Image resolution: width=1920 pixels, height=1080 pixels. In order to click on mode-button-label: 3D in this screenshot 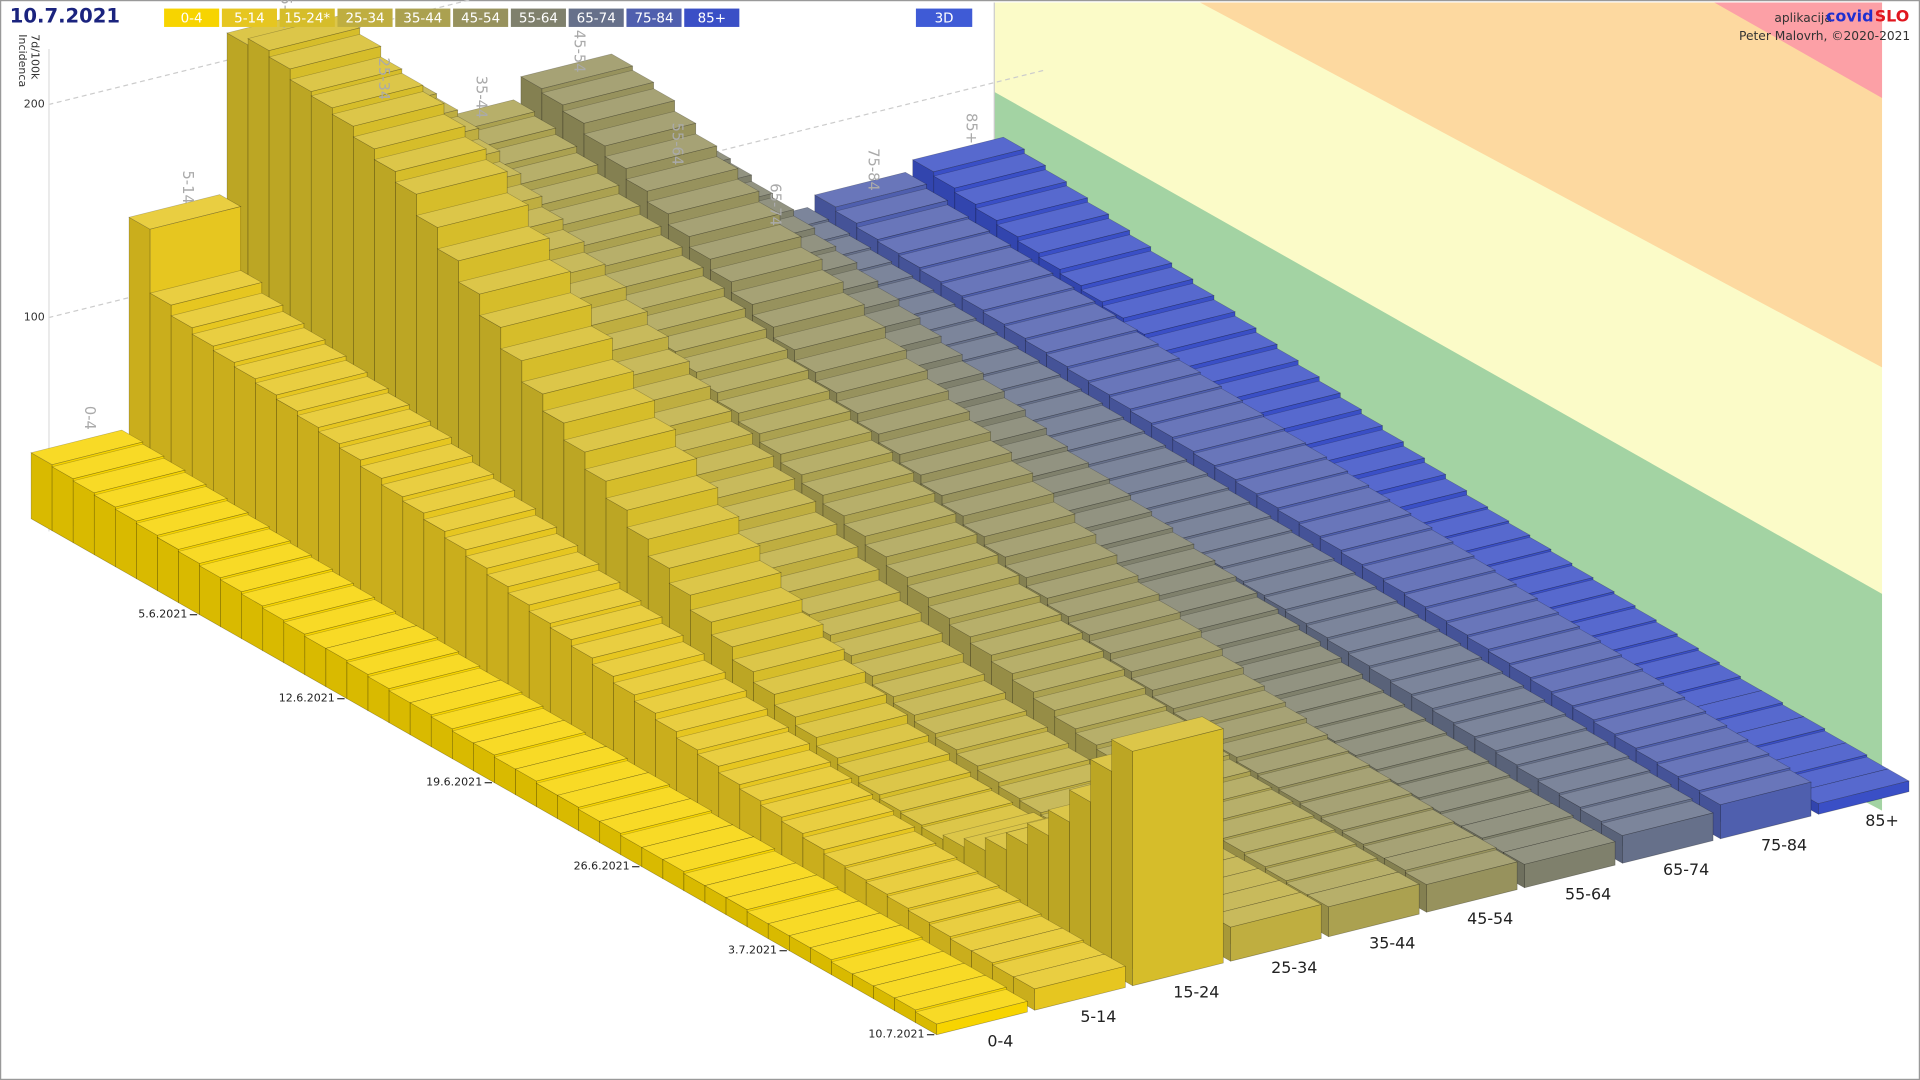, I will do `click(944, 18)`.